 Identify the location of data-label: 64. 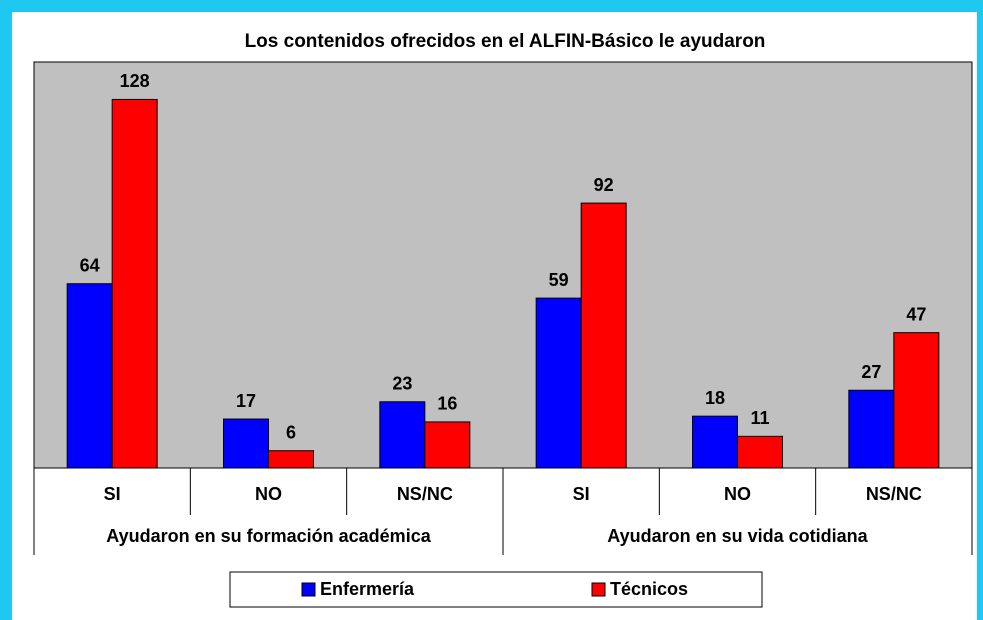
(90, 265).